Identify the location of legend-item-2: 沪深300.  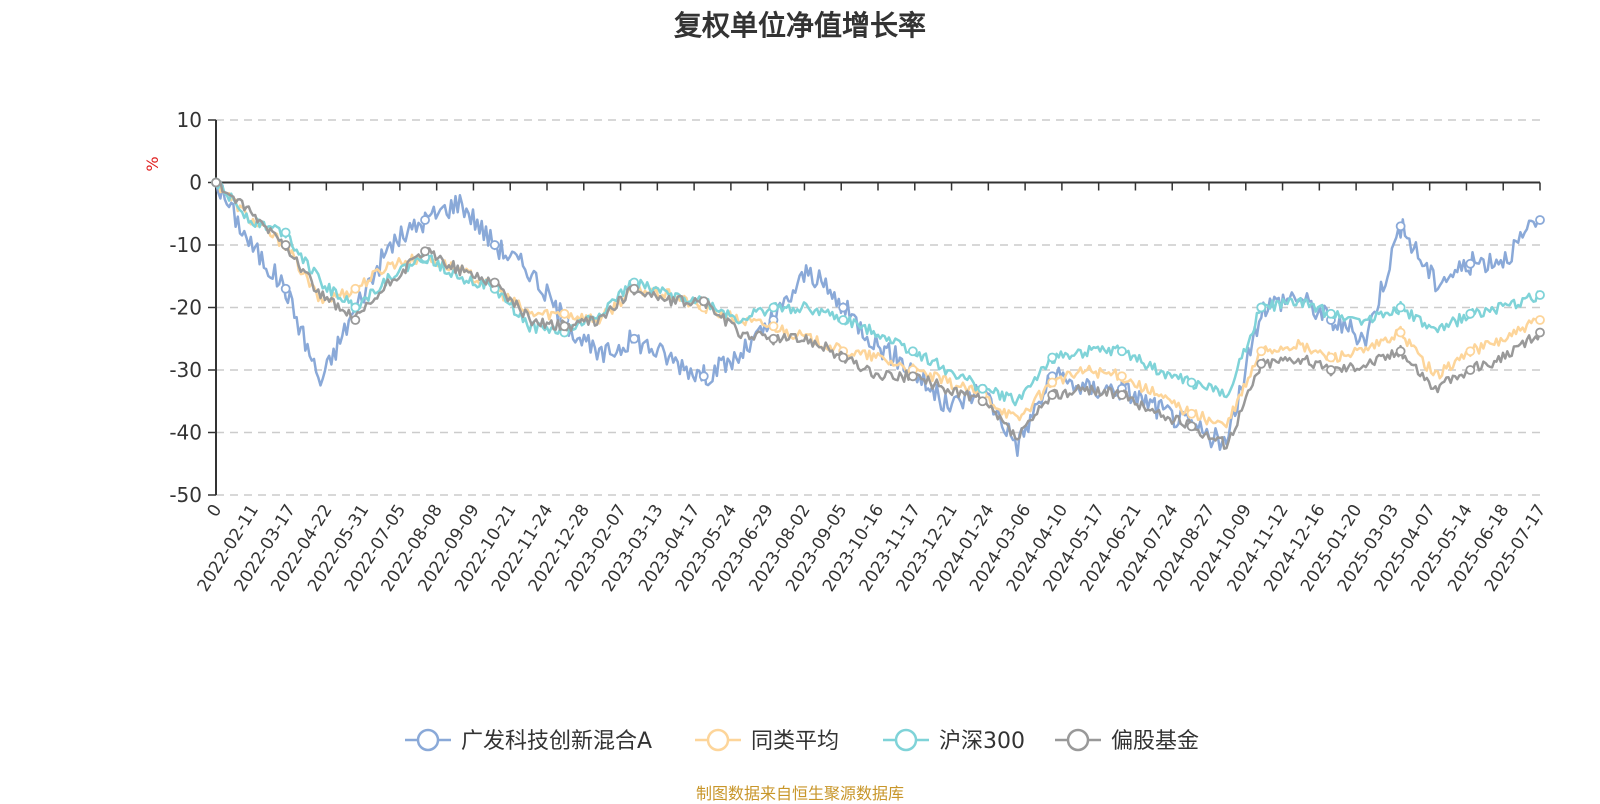
(954, 741).